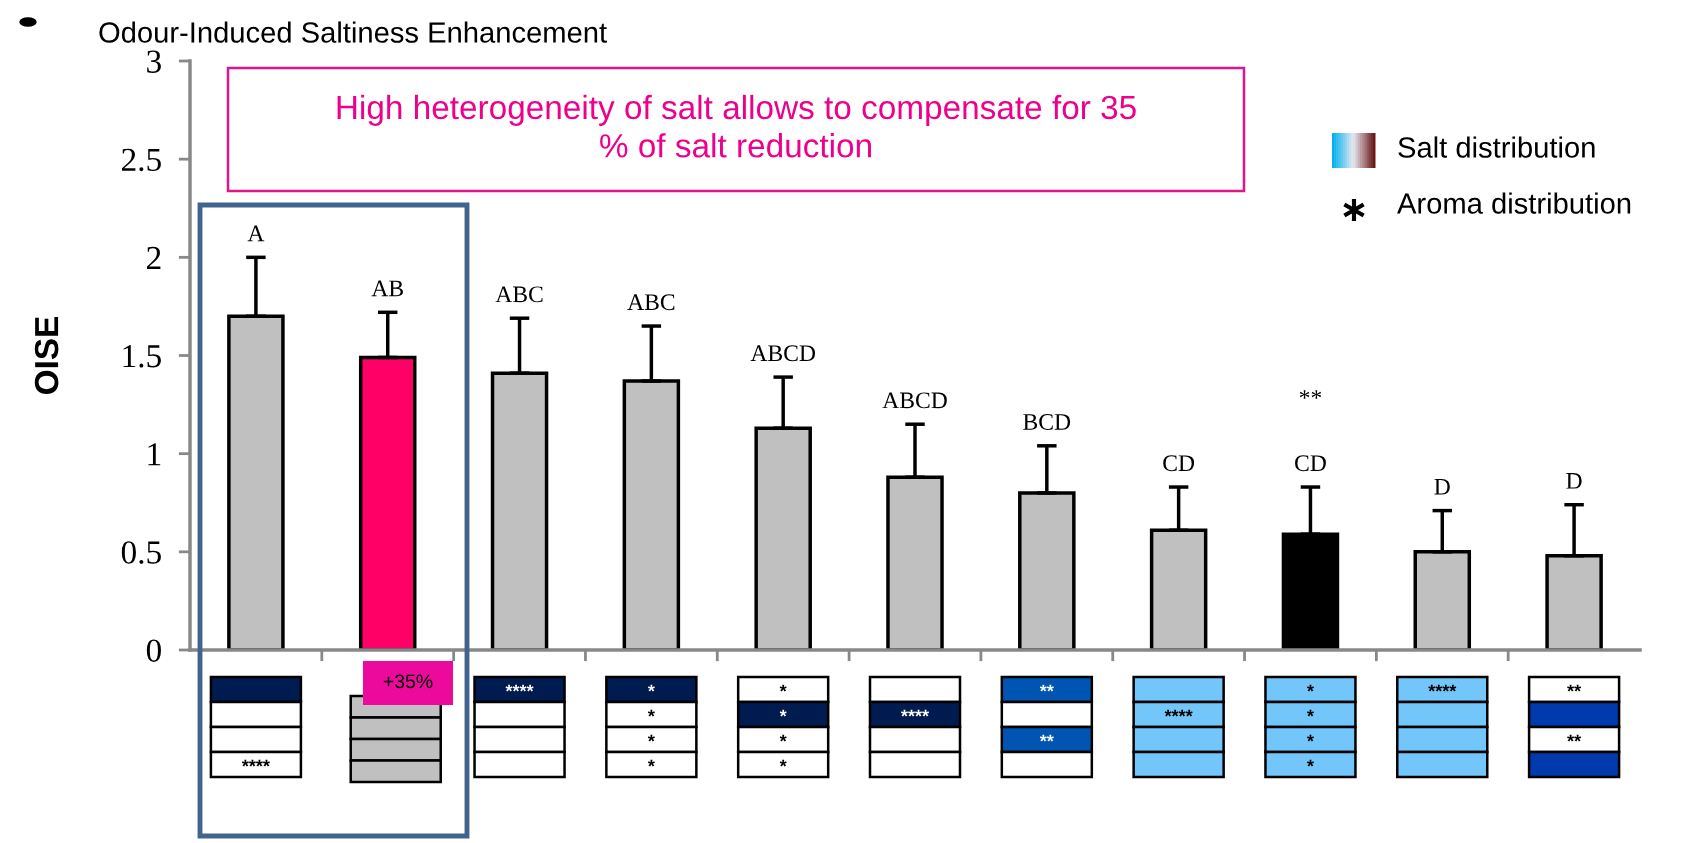 This screenshot has width=1699, height=843. I want to click on y-tick-label: 2, so click(154, 257).